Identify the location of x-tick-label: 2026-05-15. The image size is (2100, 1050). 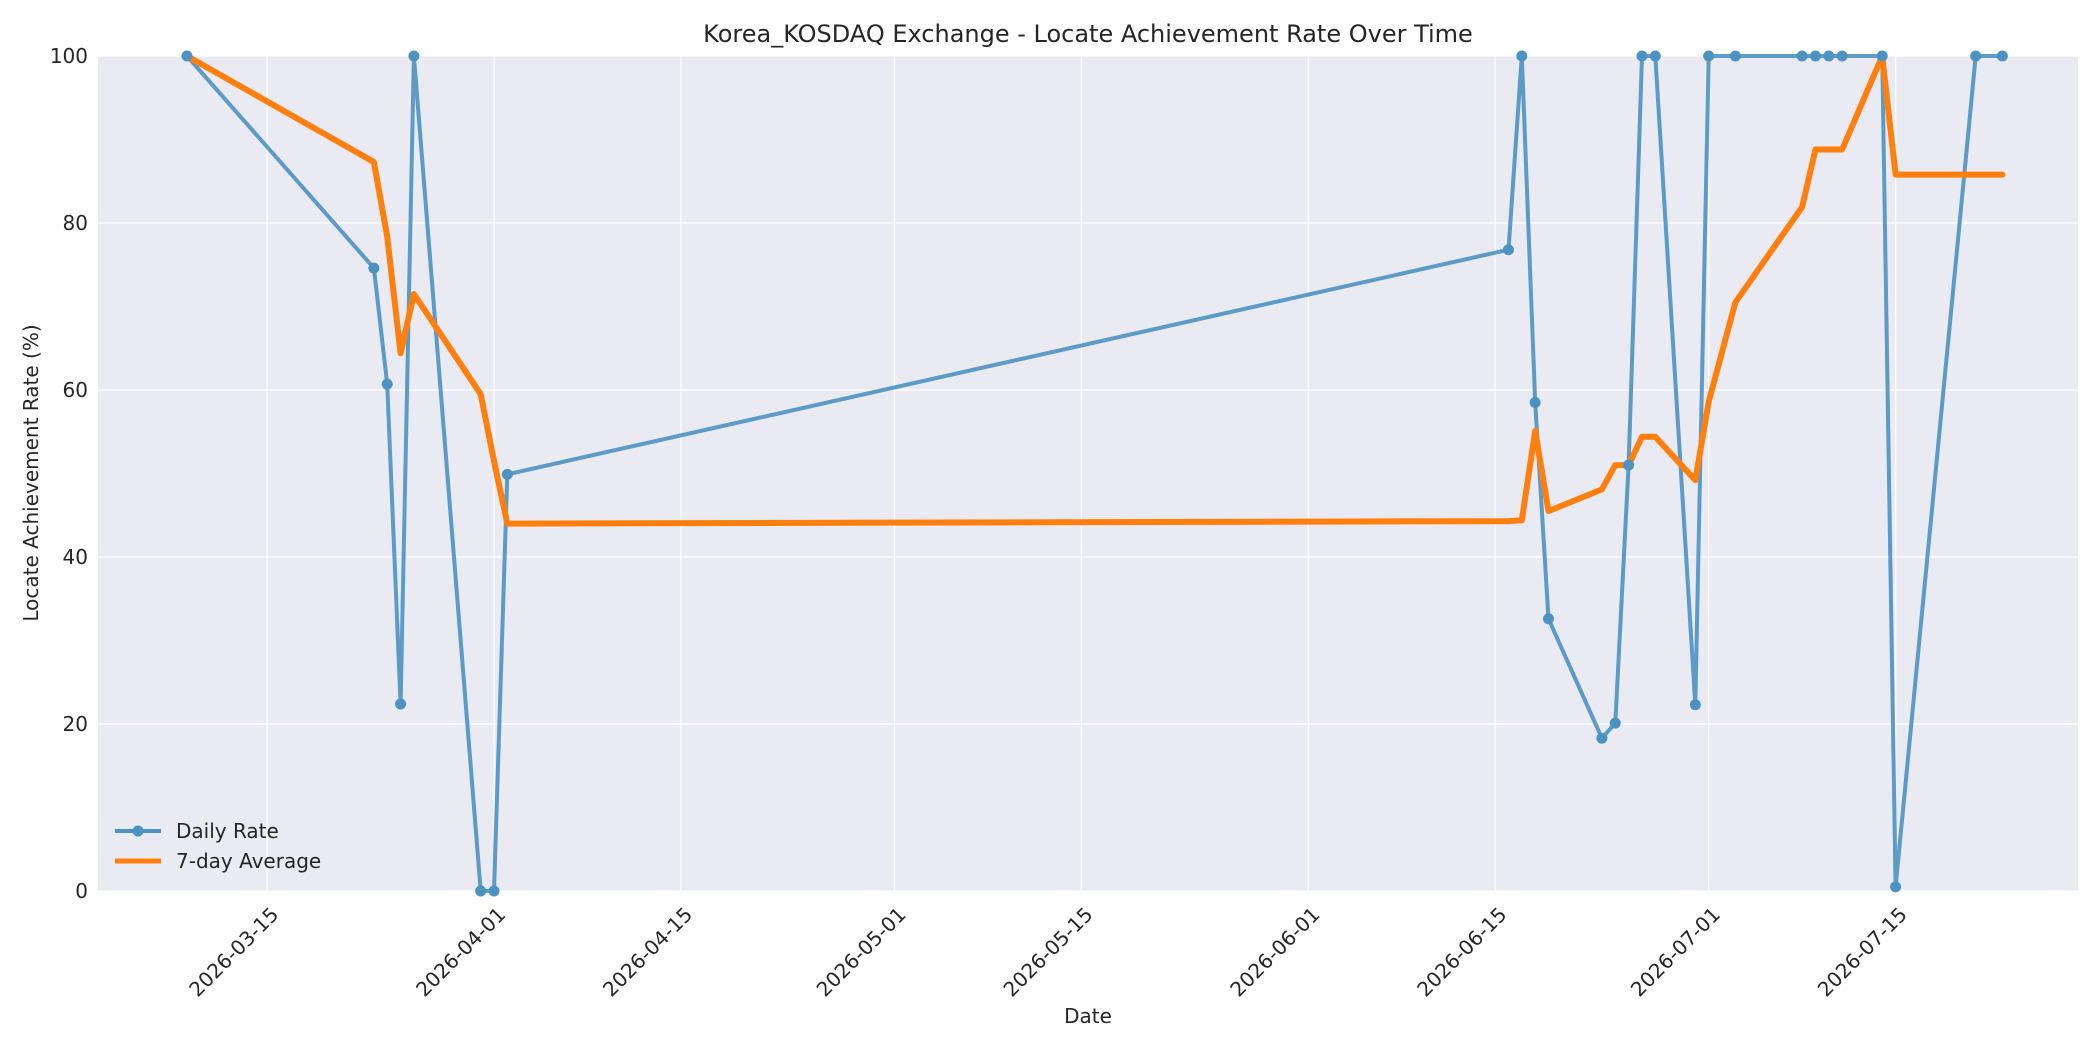
(1047, 951).